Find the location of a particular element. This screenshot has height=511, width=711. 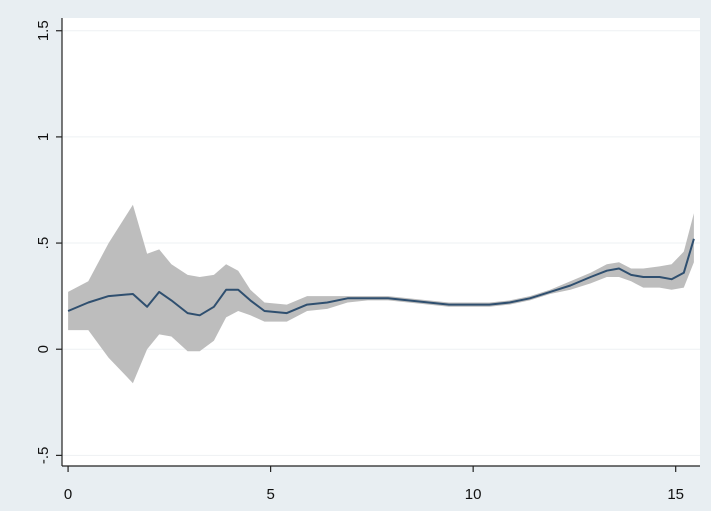

x-tick-label: 0 is located at coordinates (68, 494).